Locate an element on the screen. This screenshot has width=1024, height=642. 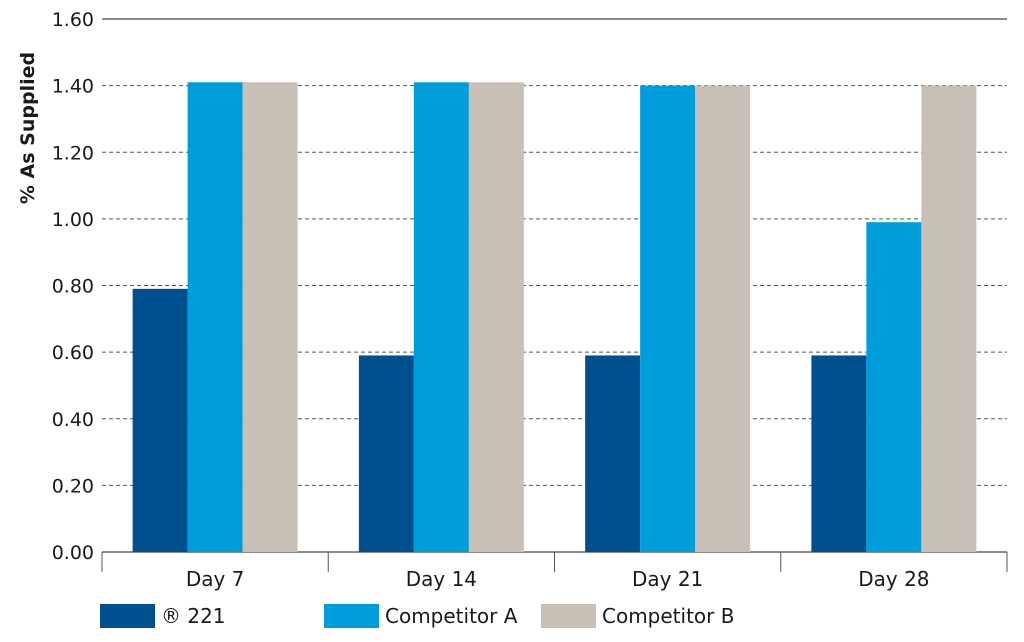
y-tick-label: 0.80 is located at coordinates (73, 287).